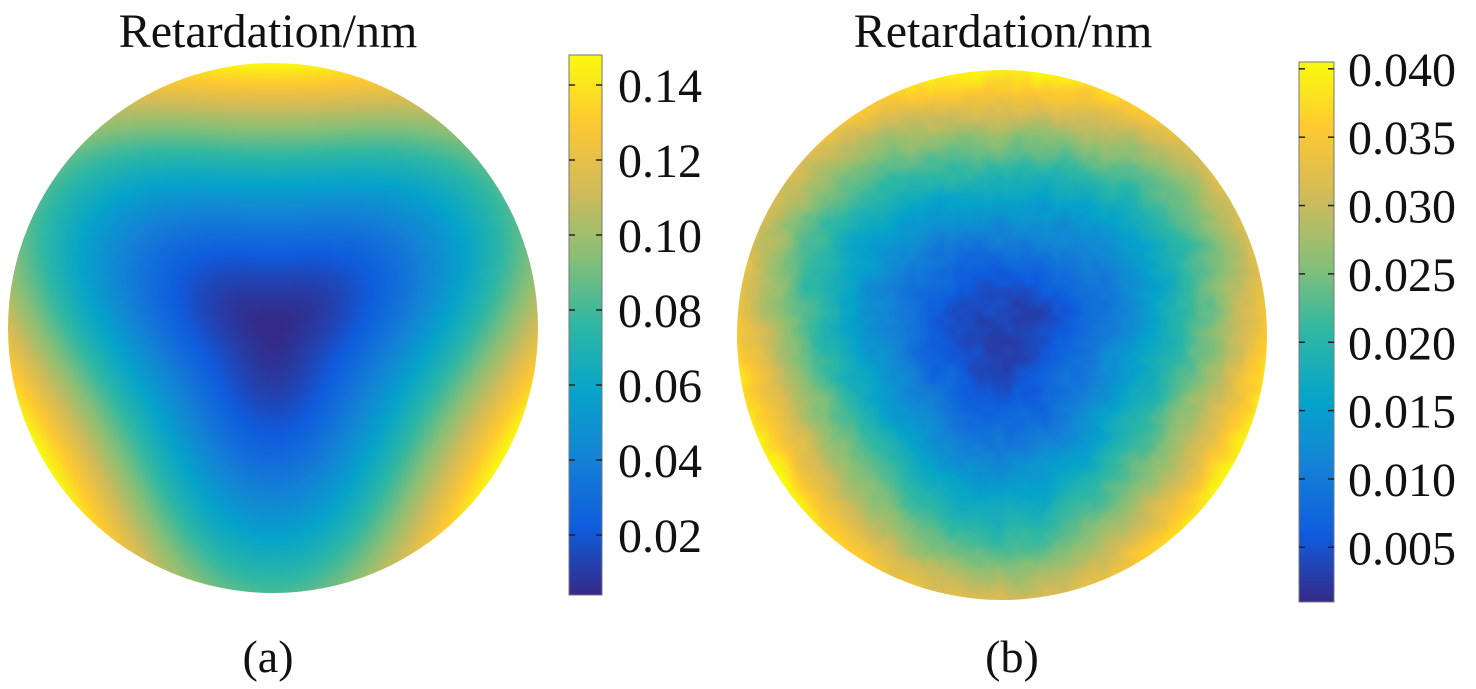 The height and width of the screenshot is (689, 1476). I want to click on colorbar-tick-label: 0.06, so click(660, 386).